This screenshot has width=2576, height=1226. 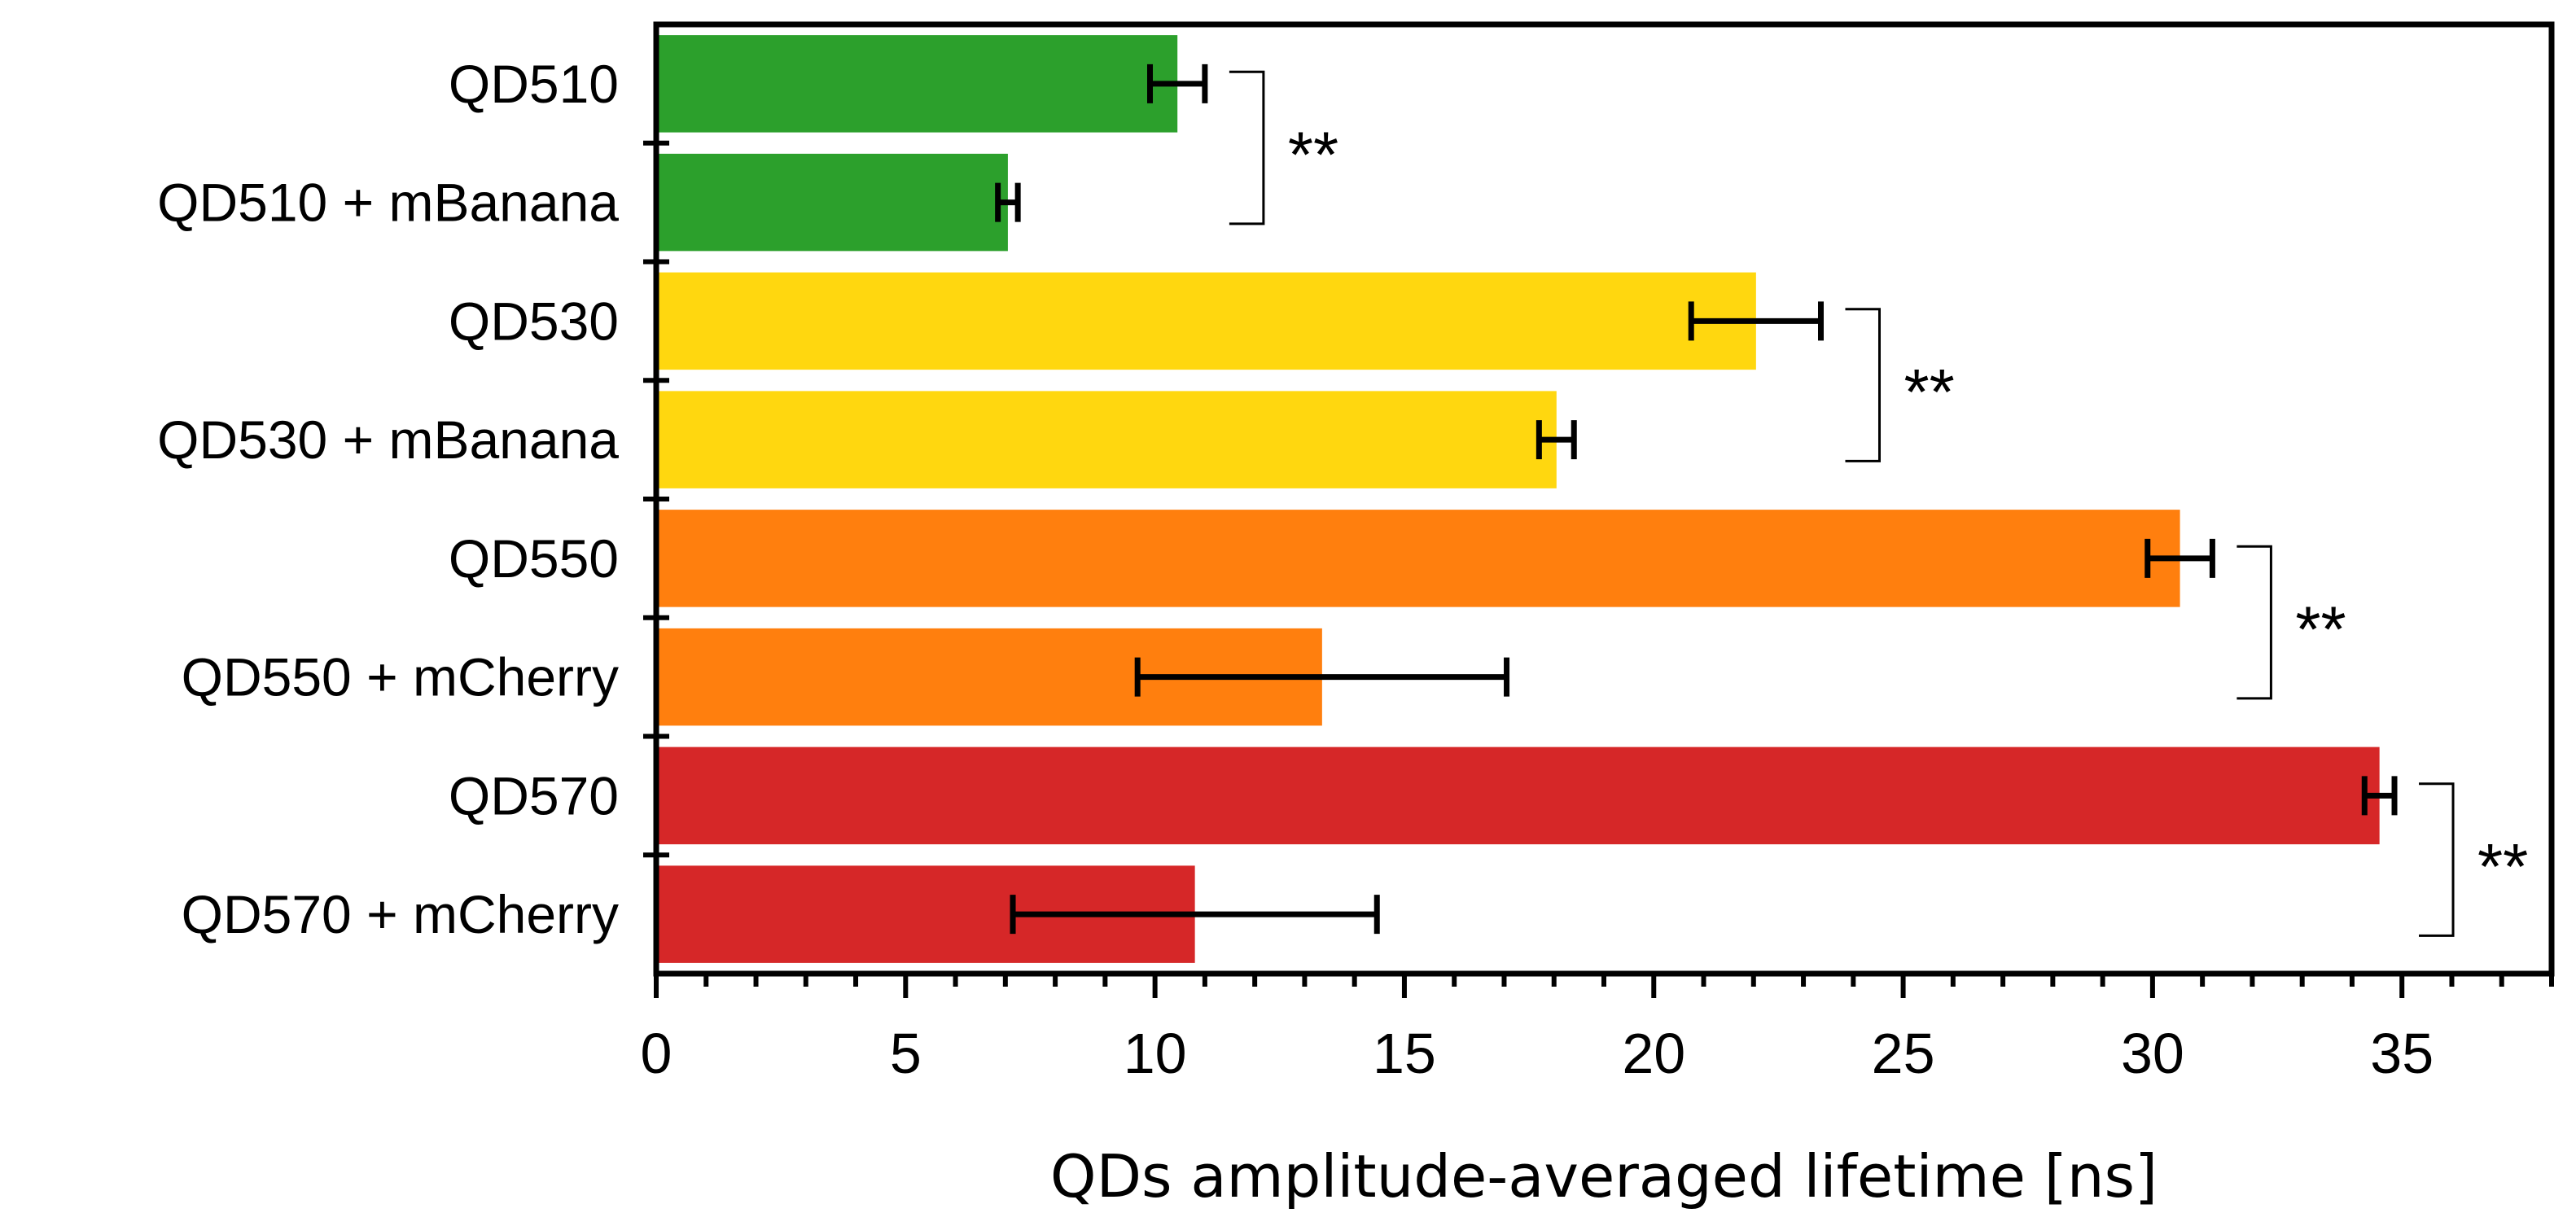 What do you see at coordinates (1597, 1029) in the screenshot?
I see `x-axis: 0 5 10 15 20 25 30 35` at bounding box center [1597, 1029].